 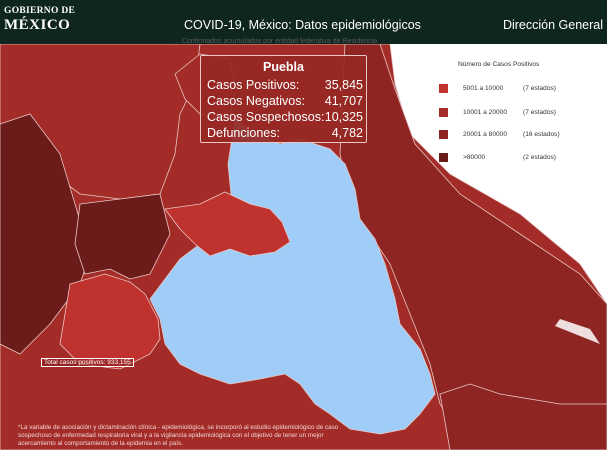 I want to click on legend-item: 10001 a 20000 (7 estados), so click(x=520, y=114).